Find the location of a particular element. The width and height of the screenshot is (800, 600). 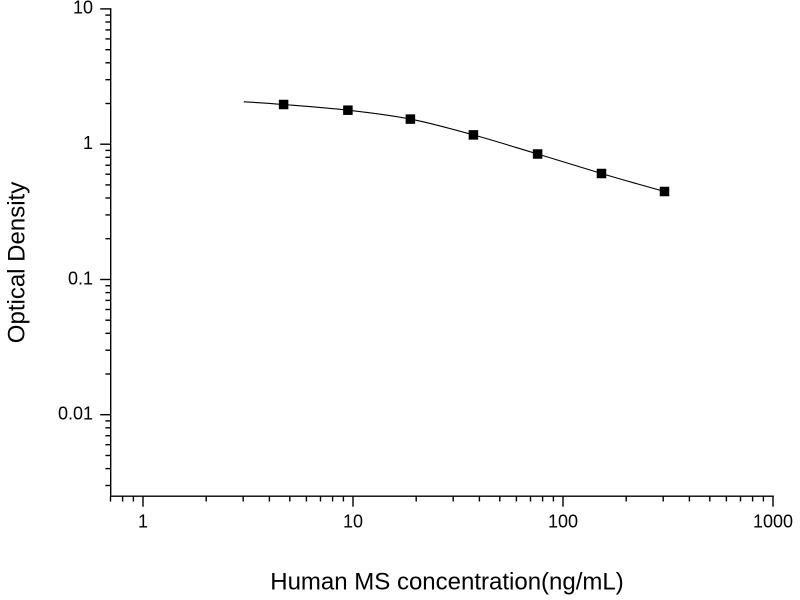

svg-text: 0.01 is located at coordinates (75, 414).